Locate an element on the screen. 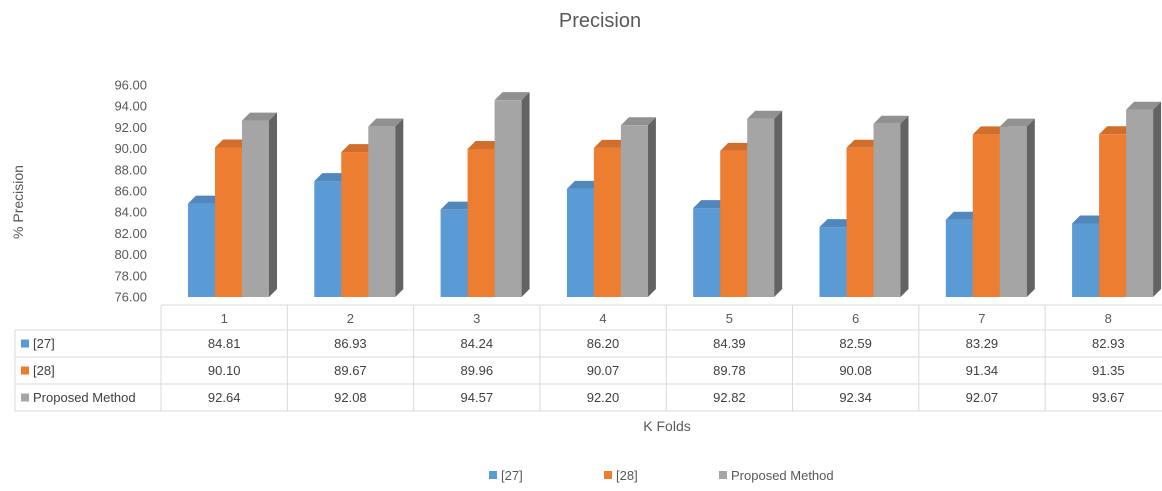 Image resolution: width=1162 pixels, height=491 pixels. y-tick-label: 92.00 is located at coordinates (130, 127).